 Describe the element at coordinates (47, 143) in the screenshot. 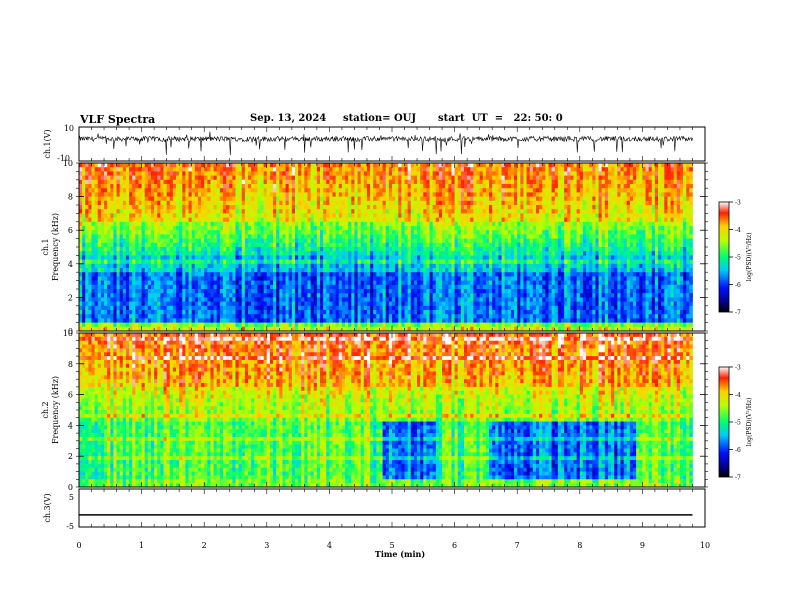

I see `ch1-ylabel: ch.1(V)` at that location.